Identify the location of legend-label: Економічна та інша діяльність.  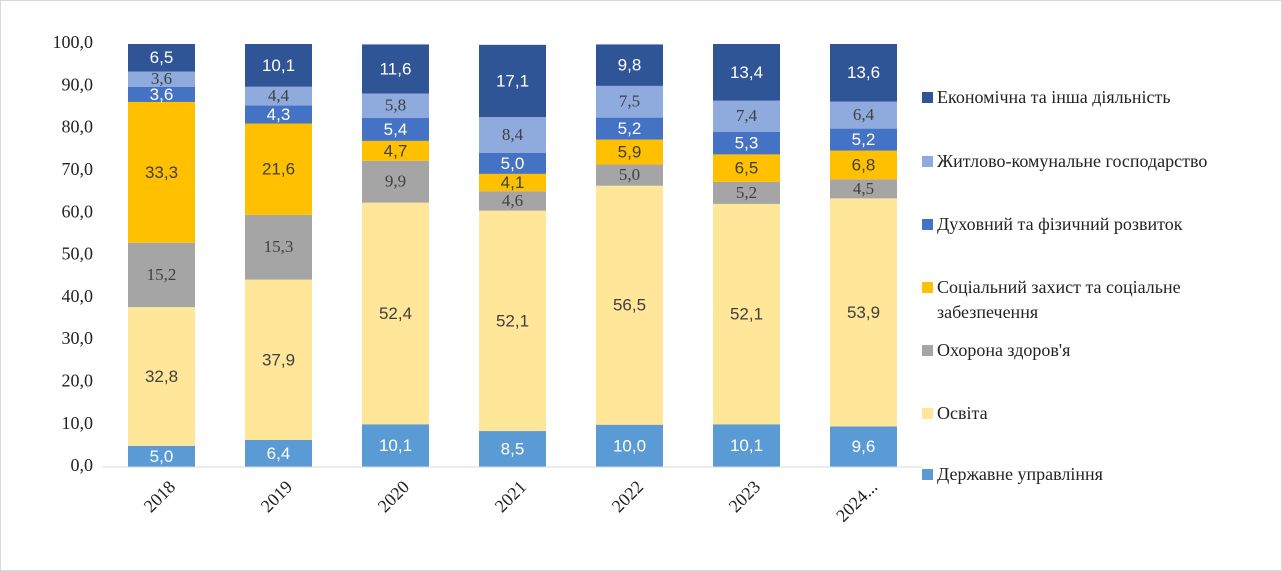
(1054, 97).